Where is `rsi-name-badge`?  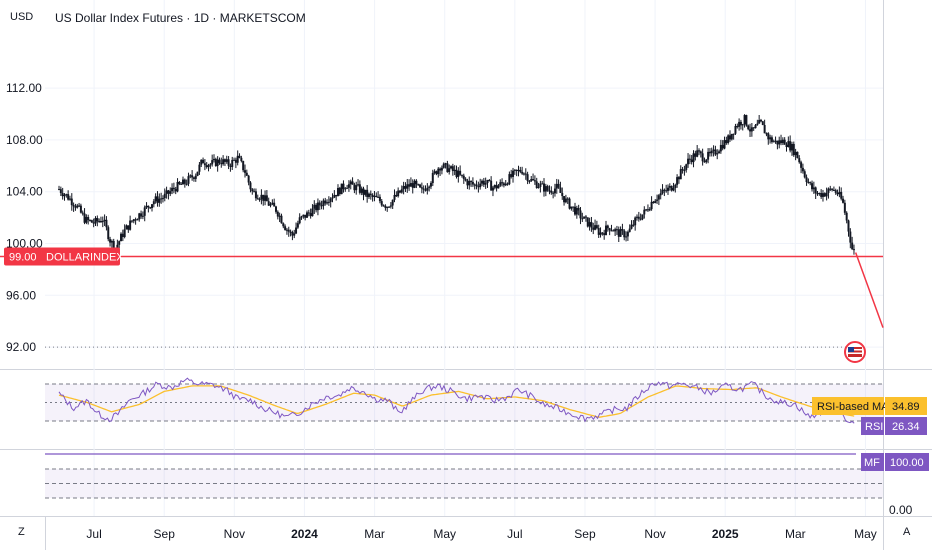 rsi-name-badge is located at coordinates (872, 426).